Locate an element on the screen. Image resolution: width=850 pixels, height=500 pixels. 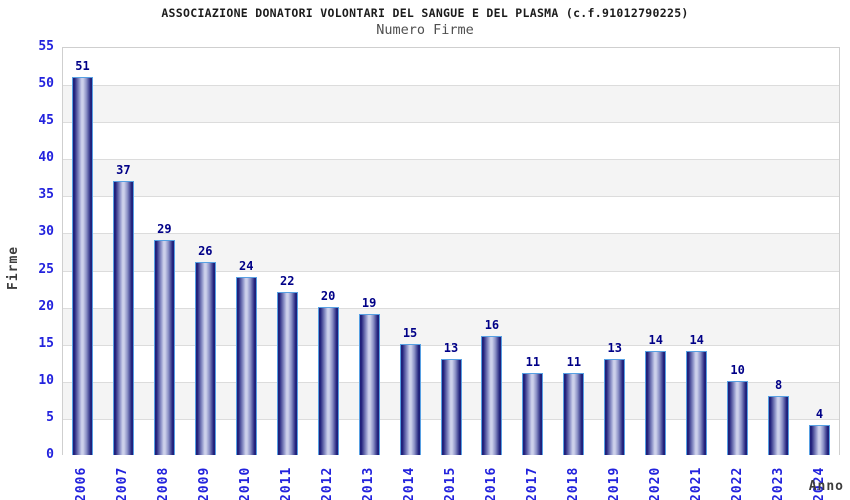
y-tick-label: 50 is located at coordinates (46, 84).